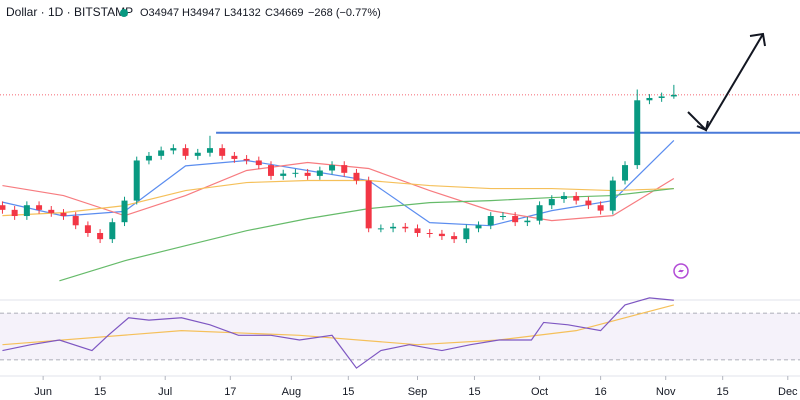  What do you see at coordinates (344, 13) in the screenshot?
I see `ohlc-change: −268 (−0.77%)` at bounding box center [344, 13].